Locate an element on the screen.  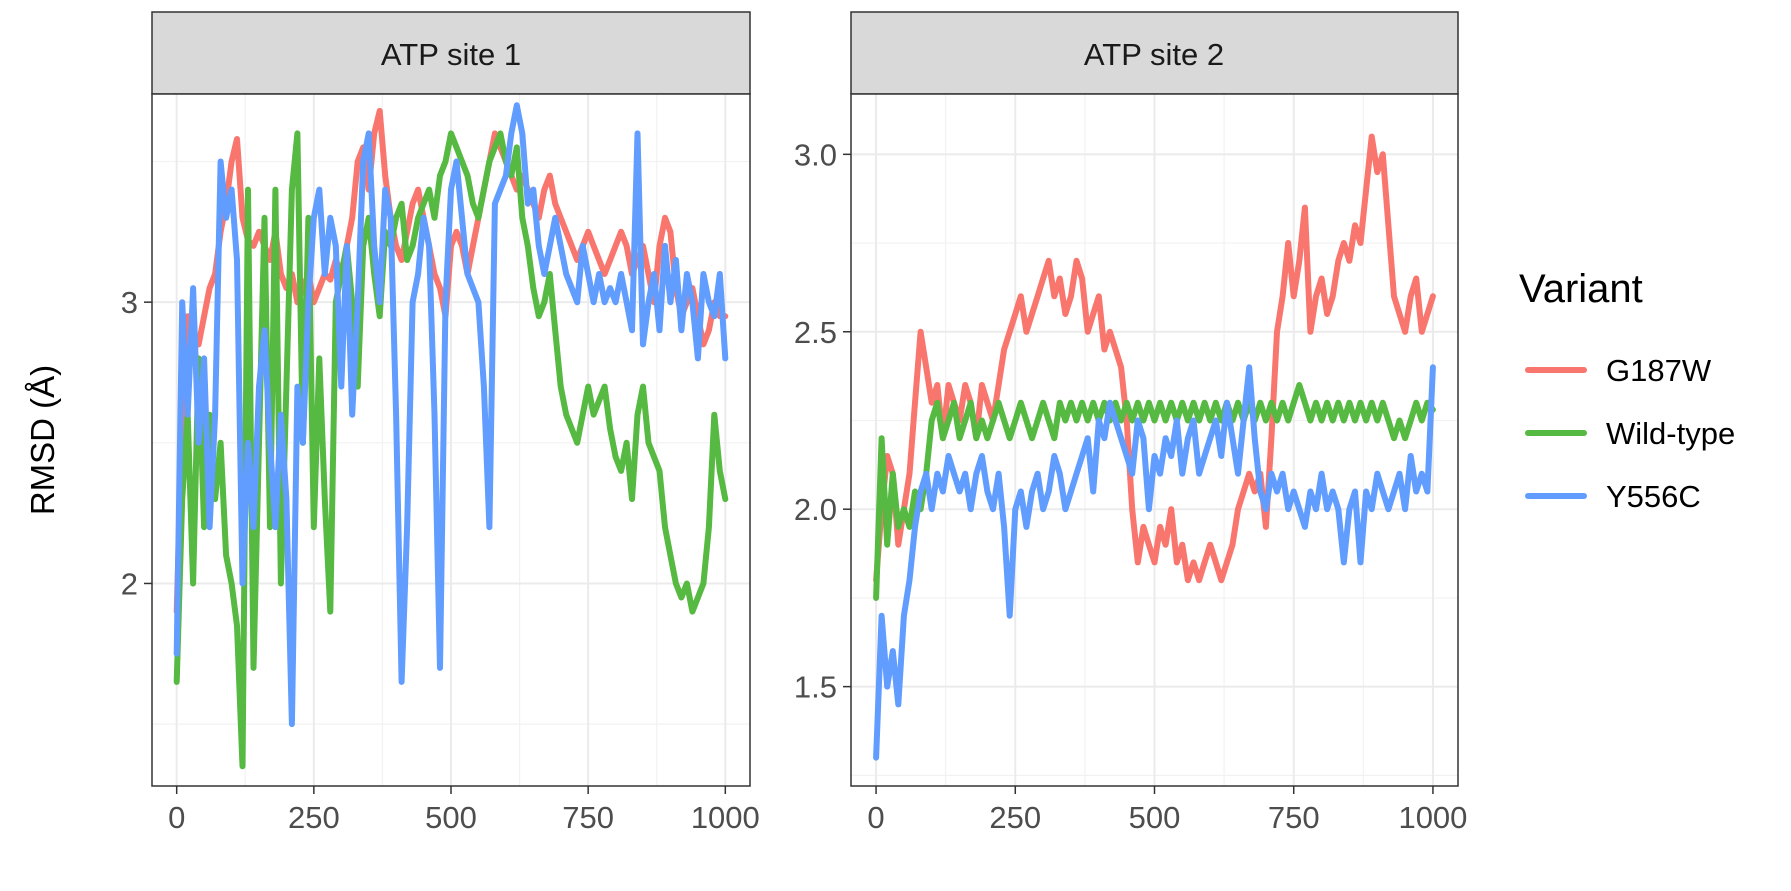
y-tick-label: 1.5 is located at coordinates (815, 687).